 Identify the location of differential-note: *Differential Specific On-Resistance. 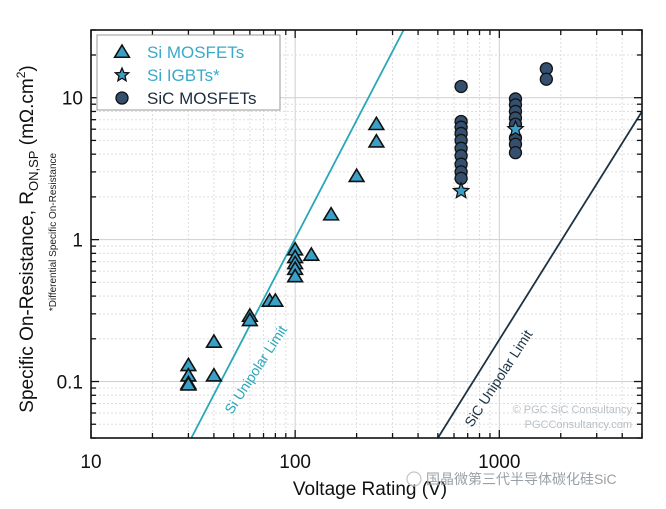
(53, 231).